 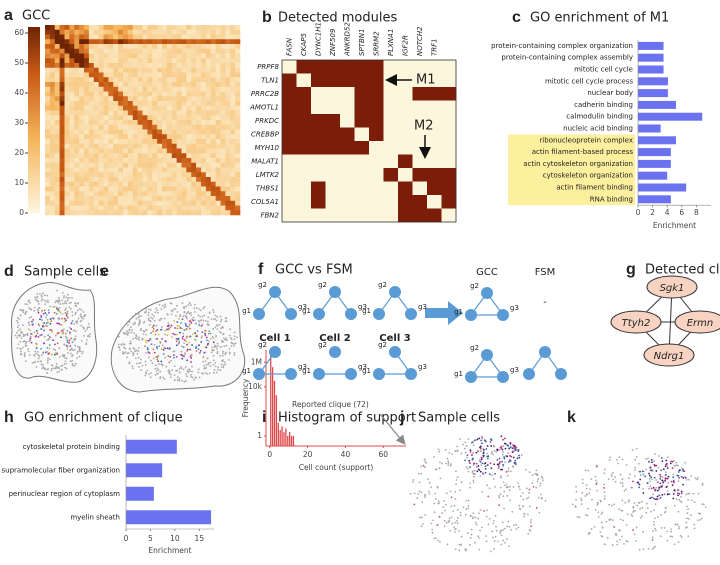 I want to click on category-label: mitotic cell cycle process, so click(x=589, y=81).